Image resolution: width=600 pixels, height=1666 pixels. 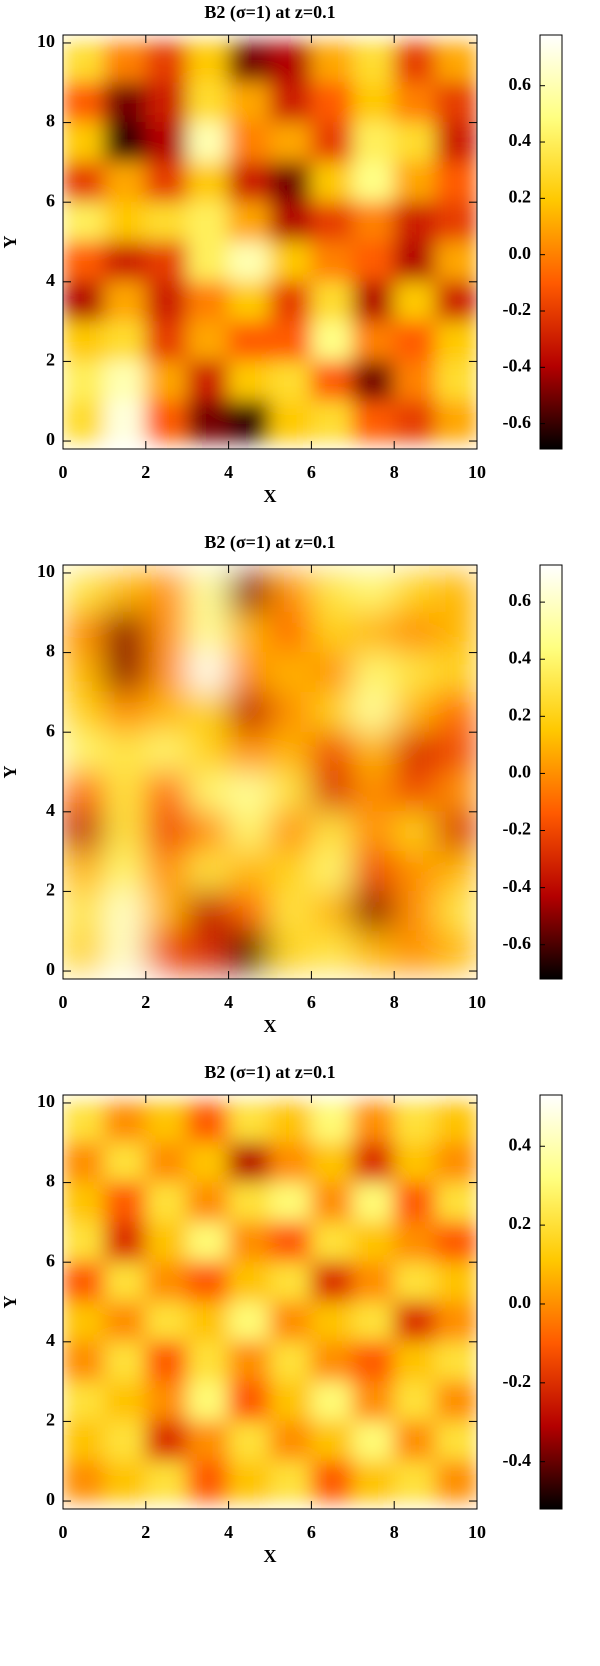 I want to click on x-axis-label: X, so click(x=270, y=496).